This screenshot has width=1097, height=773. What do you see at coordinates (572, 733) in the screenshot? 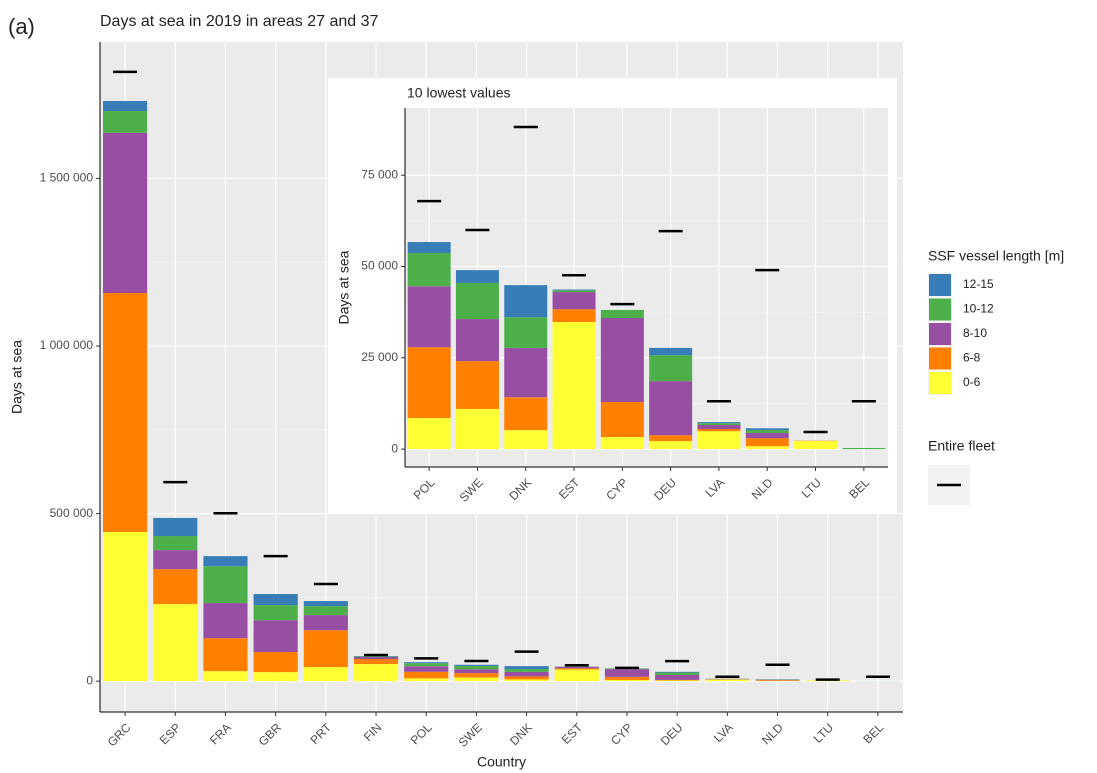
I see `x-tick-label: EST` at bounding box center [572, 733].